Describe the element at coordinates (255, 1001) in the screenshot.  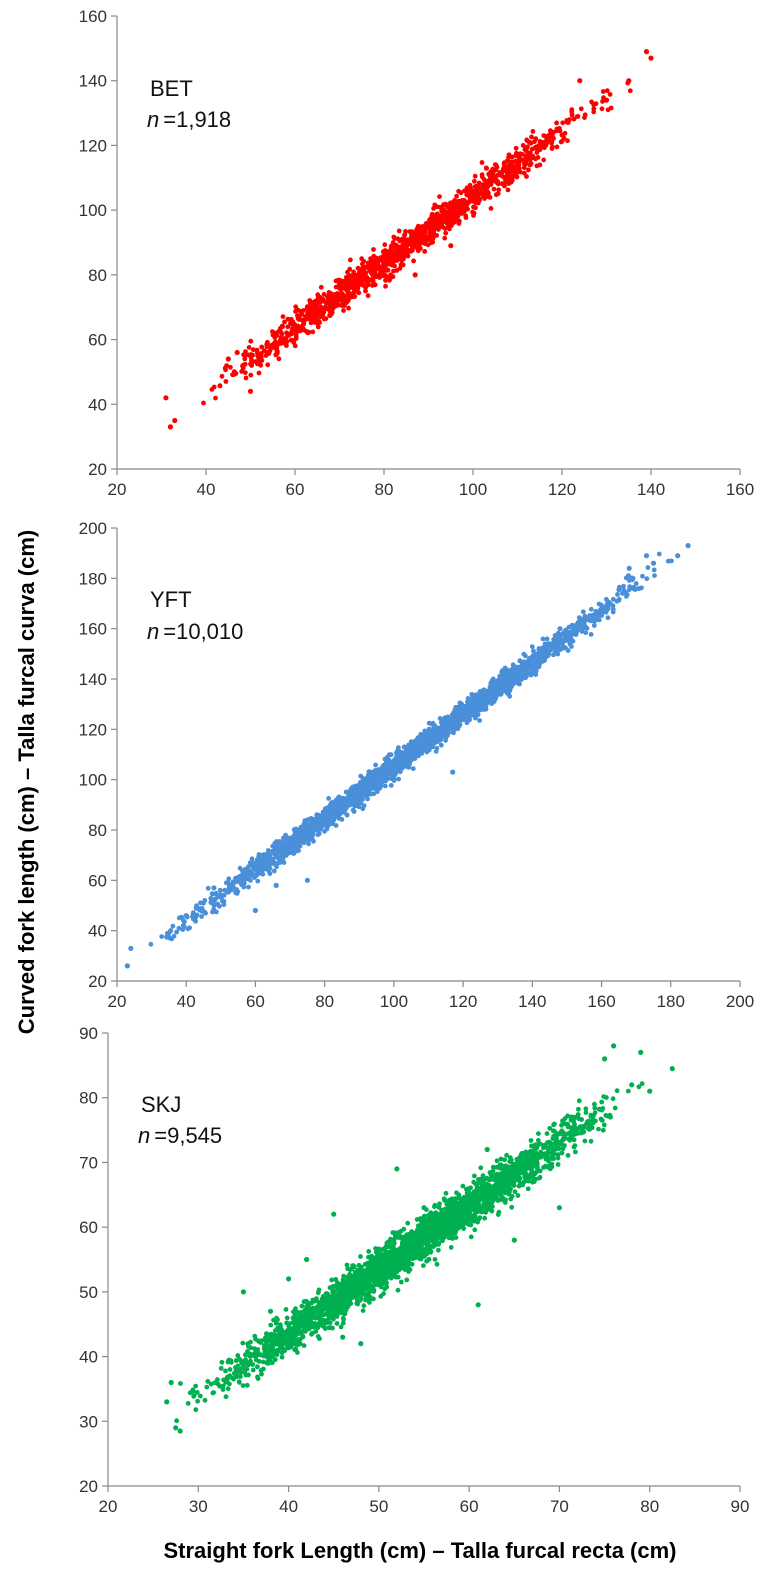
I see `x-tick-label: 60` at that location.